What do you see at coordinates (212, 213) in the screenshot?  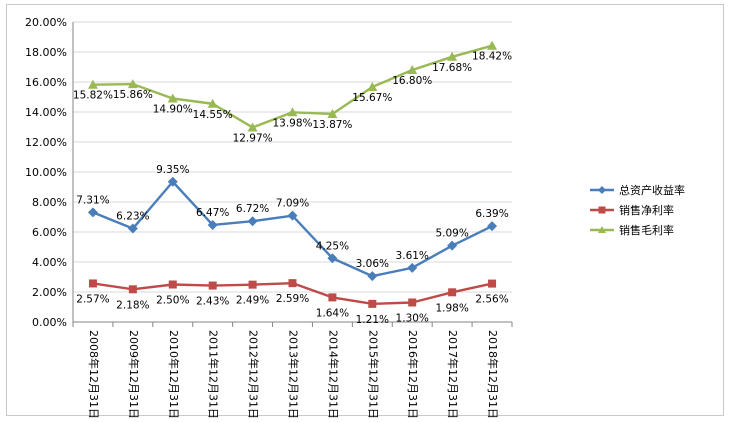 I see `data-label: 6.47%` at bounding box center [212, 213].